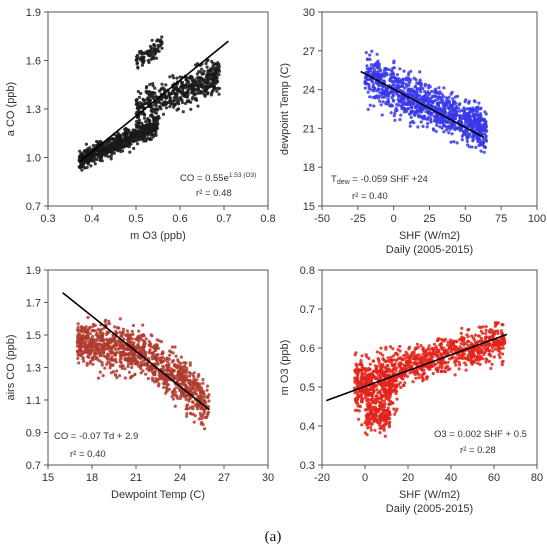 The image size is (547, 550). What do you see at coordinates (370, 196) in the screenshot?
I see `r2-label: r² = 0.40` at bounding box center [370, 196].